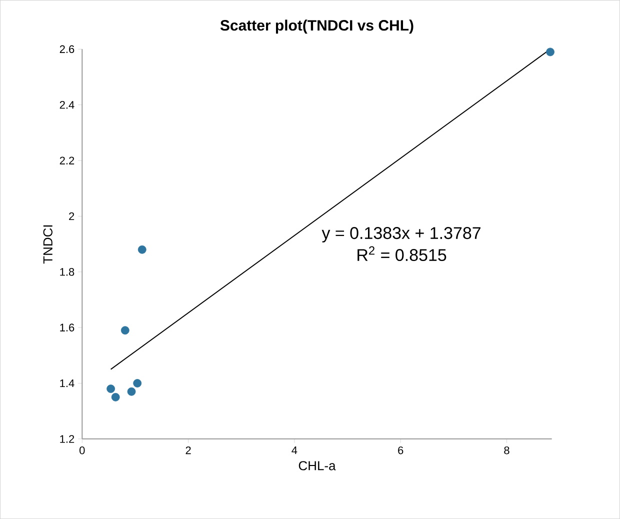 Image resolution: width=620 pixels, height=519 pixels. I want to click on x-tick-label: 4, so click(295, 450).